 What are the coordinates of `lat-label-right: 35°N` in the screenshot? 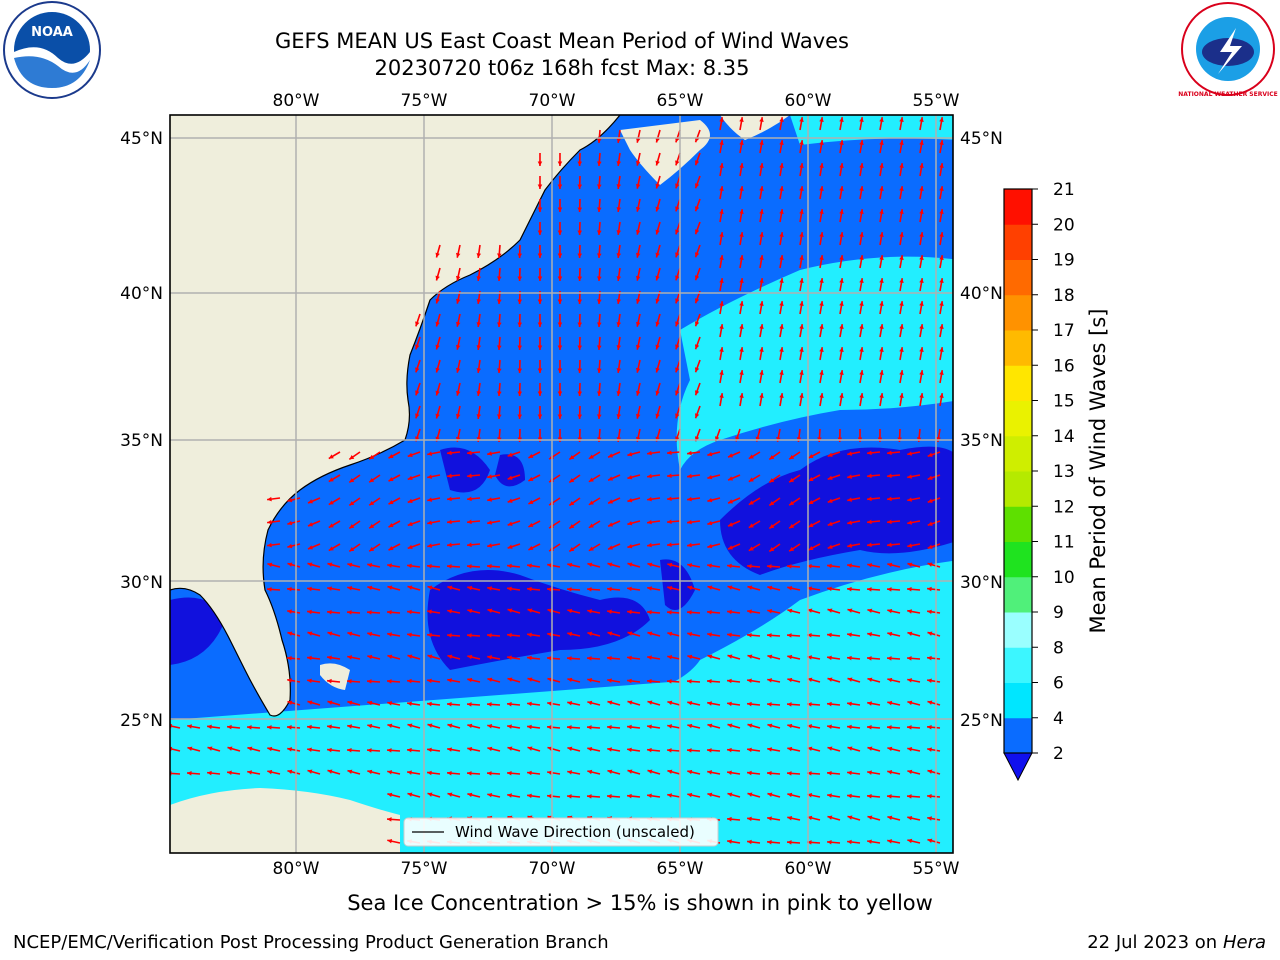 It's located at (981, 441).